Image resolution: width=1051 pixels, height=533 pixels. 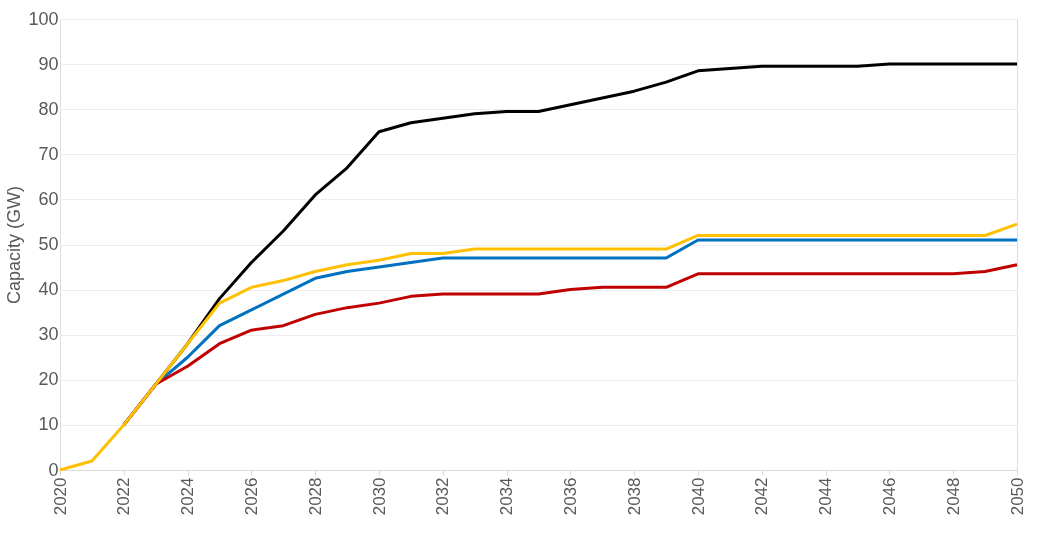 What do you see at coordinates (124, 496) in the screenshot?
I see `x-tick-label: 2022` at bounding box center [124, 496].